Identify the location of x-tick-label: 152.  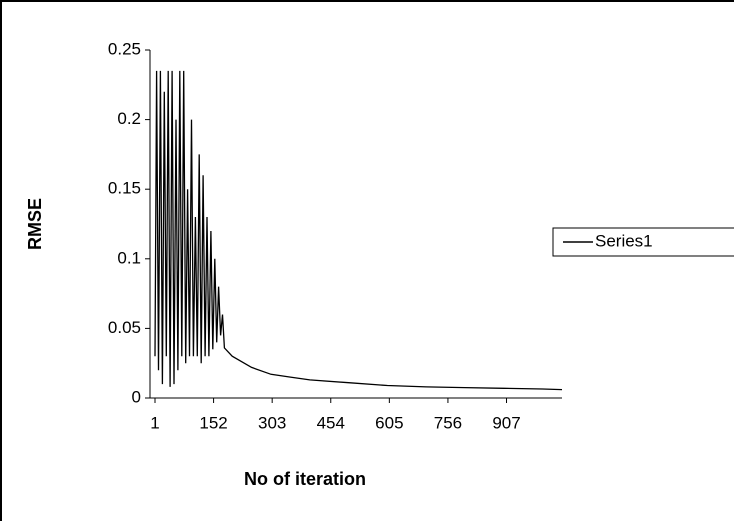
(213, 422).